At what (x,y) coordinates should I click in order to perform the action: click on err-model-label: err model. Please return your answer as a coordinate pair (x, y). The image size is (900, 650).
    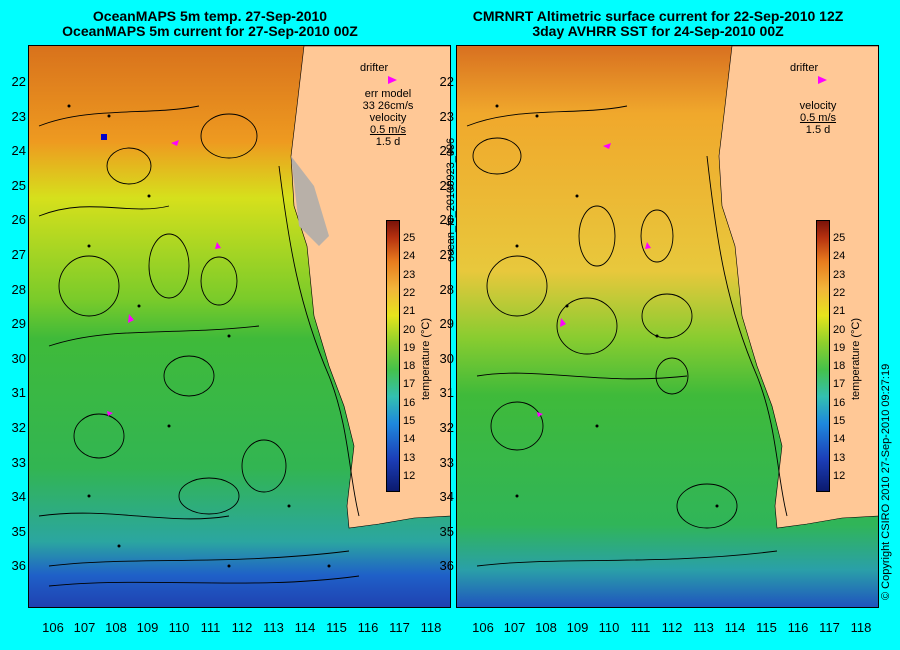
    Looking at the image, I should click on (388, 94).